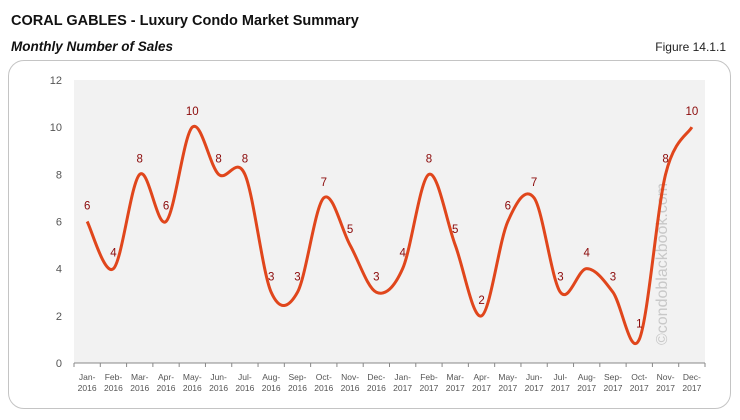 The width and height of the screenshot is (740, 420). I want to click on x-tick-label: May-2016, so click(192, 382).